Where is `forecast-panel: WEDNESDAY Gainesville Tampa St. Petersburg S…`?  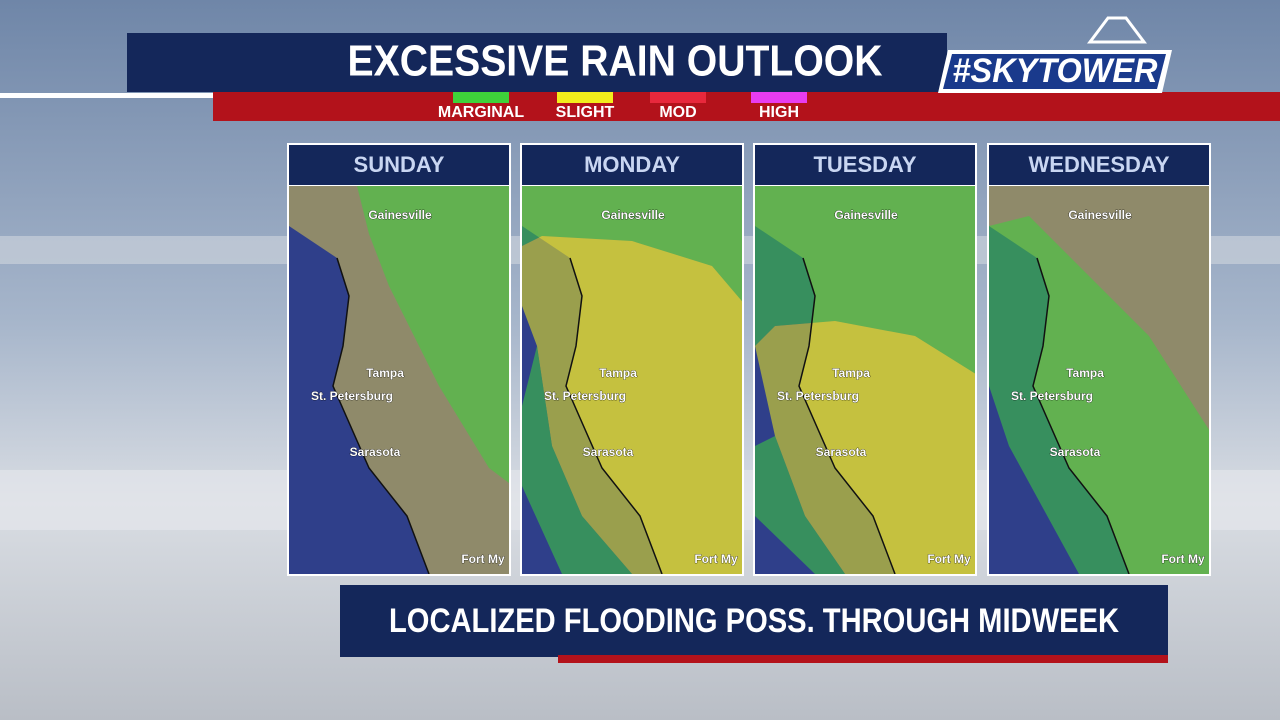
forecast-panel: WEDNESDAY Gainesville Tampa St. Petersburg S… is located at coordinates (1099, 359).